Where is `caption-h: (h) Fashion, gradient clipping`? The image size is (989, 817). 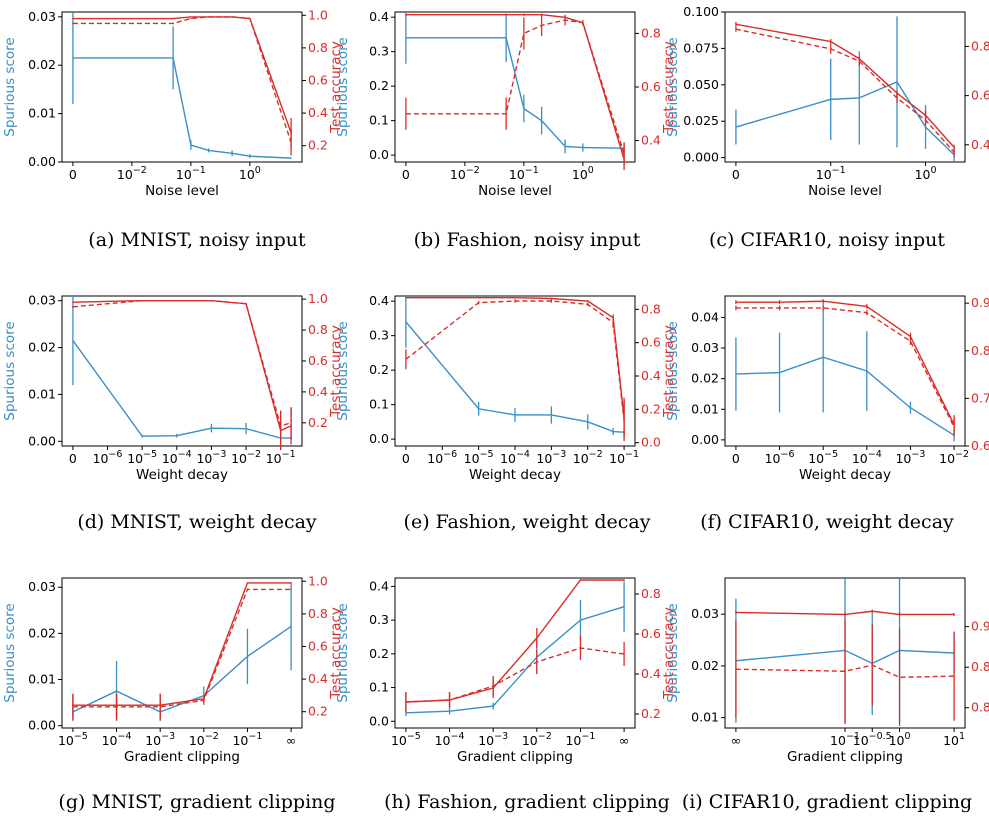
caption-h: (h) Fashion, gradient clipping is located at coordinates (527, 802).